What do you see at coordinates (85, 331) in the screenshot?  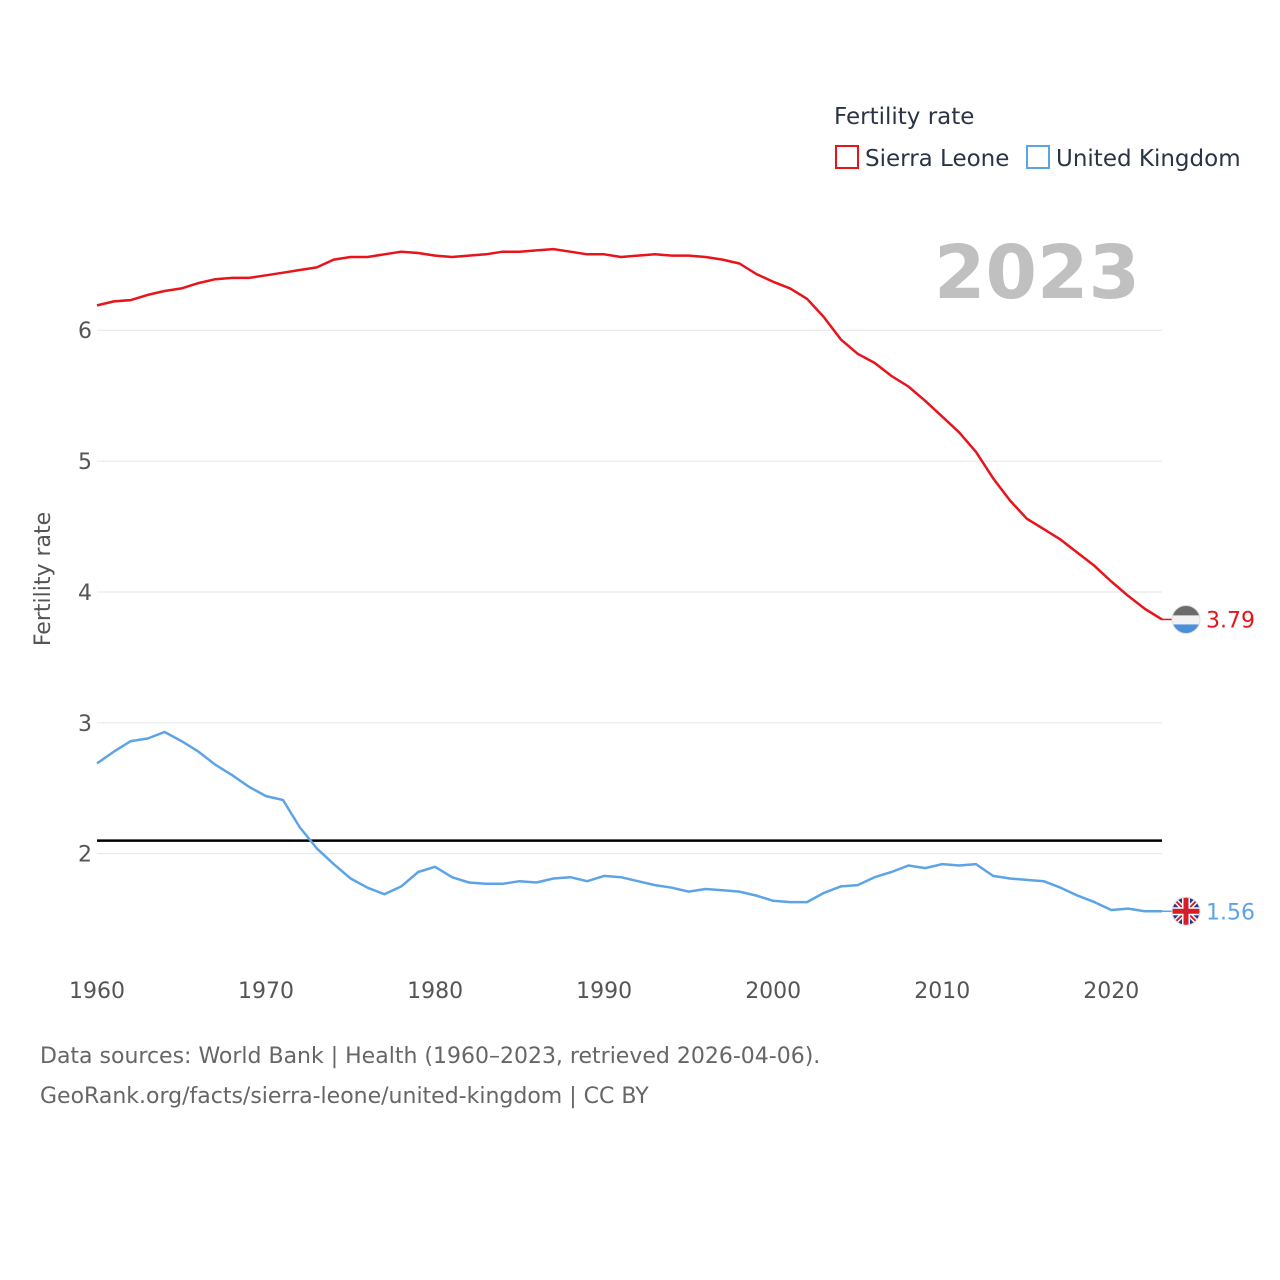 I see `y-tick-label-6: 6` at bounding box center [85, 331].